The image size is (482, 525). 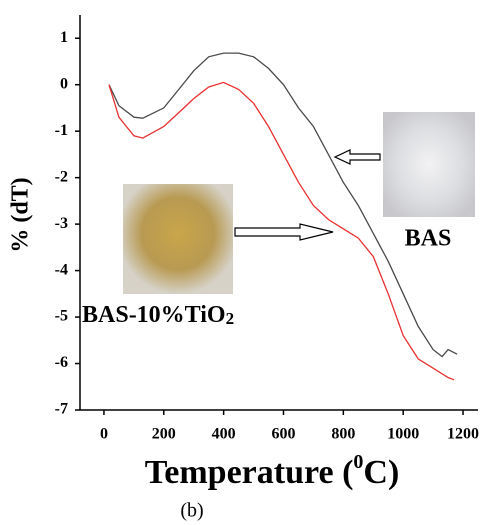 I want to click on y-tick-label: -4, so click(x=61, y=269).